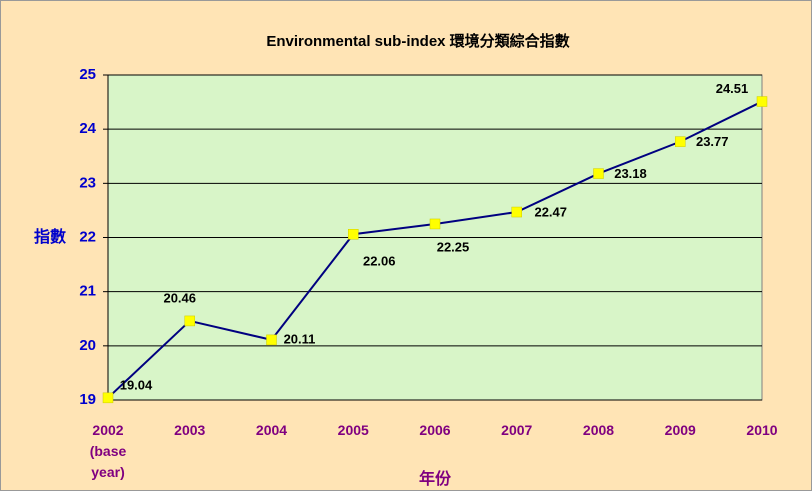  Describe the element at coordinates (87, 236) in the screenshot. I see `y-tick-label: 22` at that location.